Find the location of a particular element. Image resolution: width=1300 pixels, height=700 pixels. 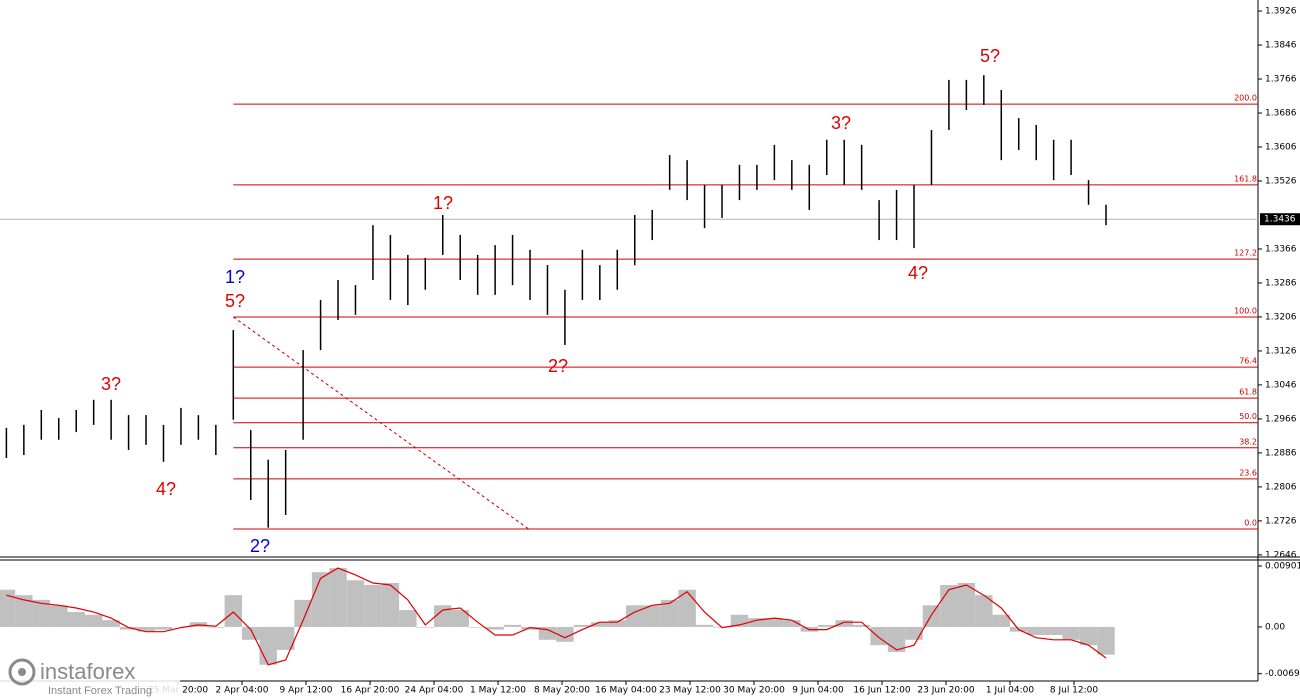

y-tick-label: 1.3206 is located at coordinates (1281, 317).